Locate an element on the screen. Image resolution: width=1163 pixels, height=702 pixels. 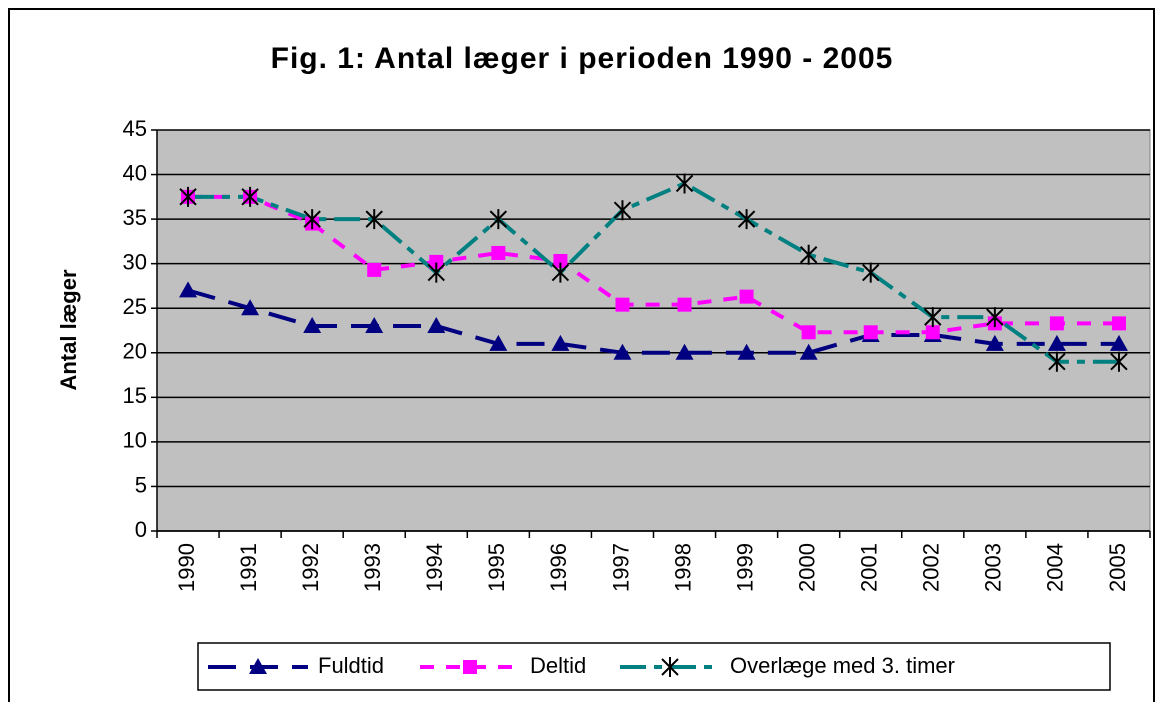
x-tick-label: 1992 is located at coordinates (310, 567).